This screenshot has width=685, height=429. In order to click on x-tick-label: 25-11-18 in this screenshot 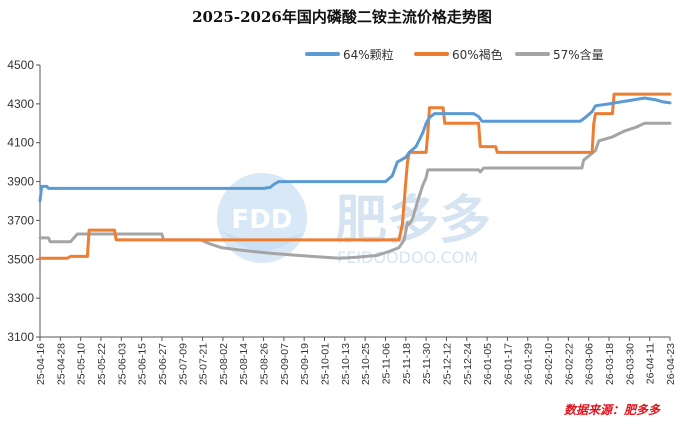, I will do `click(407, 363)`.